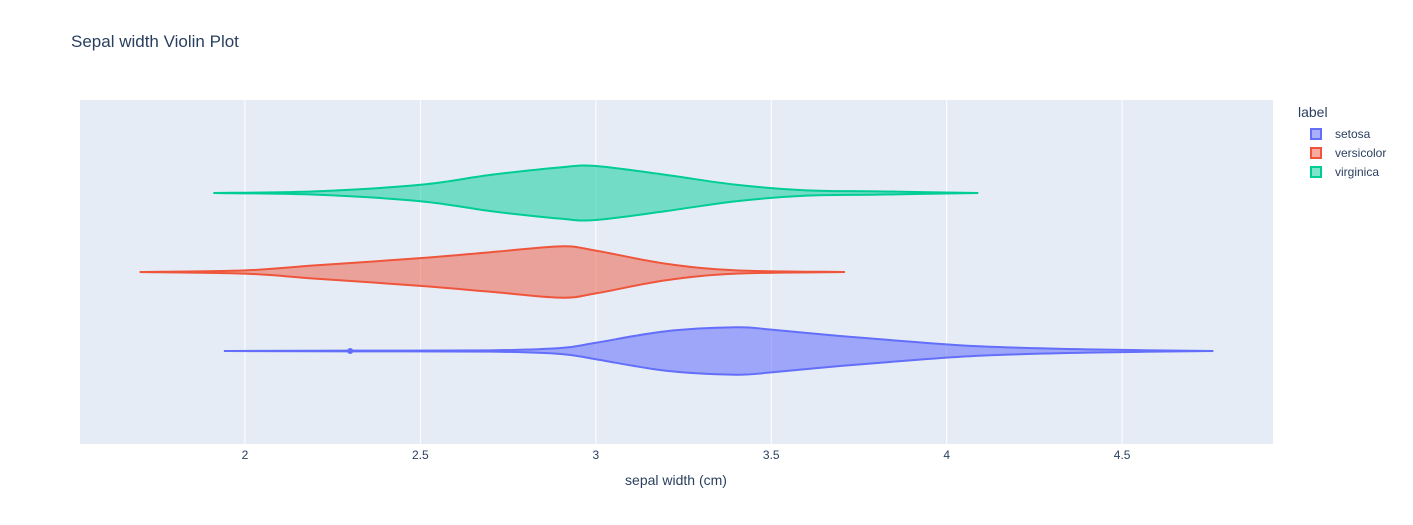 This screenshot has height=525, width=1413. I want to click on outlier-point-setosa, so click(350, 351).